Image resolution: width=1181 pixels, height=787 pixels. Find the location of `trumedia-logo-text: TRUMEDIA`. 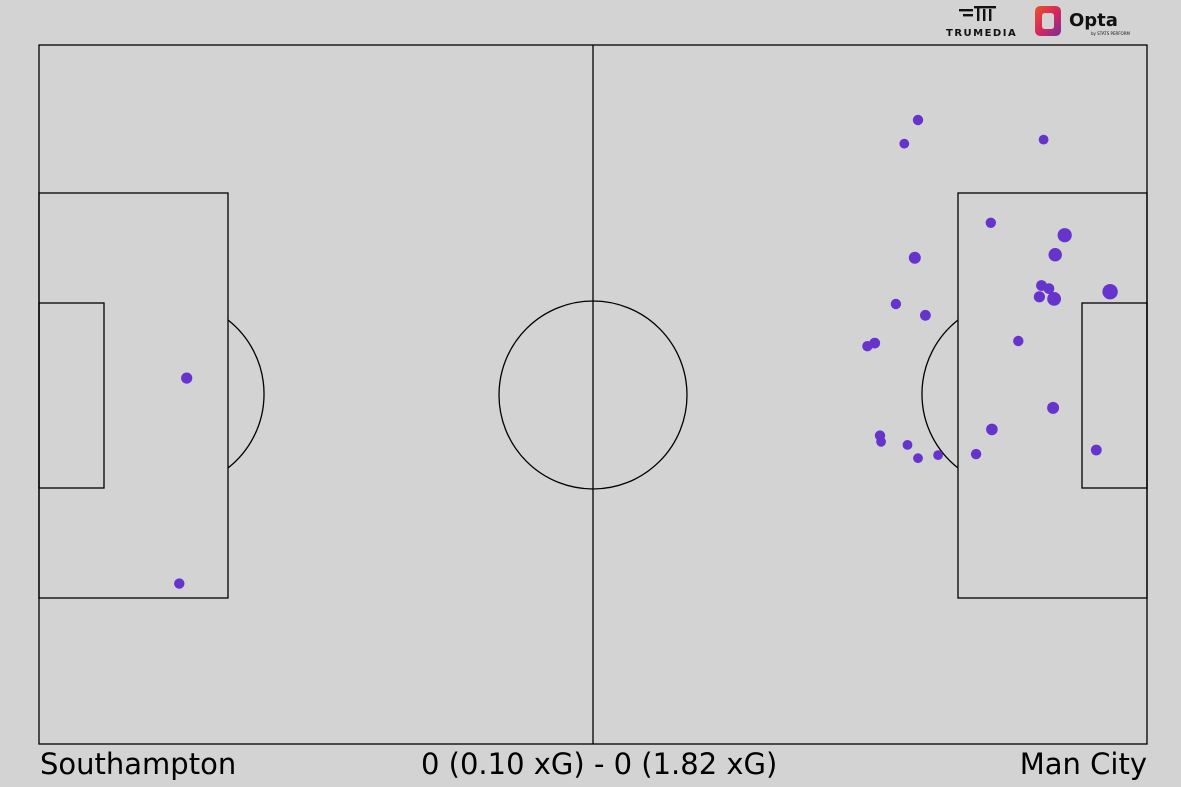

trumedia-logo-text: TRUMEDIA is located at coordinates (982, 33).